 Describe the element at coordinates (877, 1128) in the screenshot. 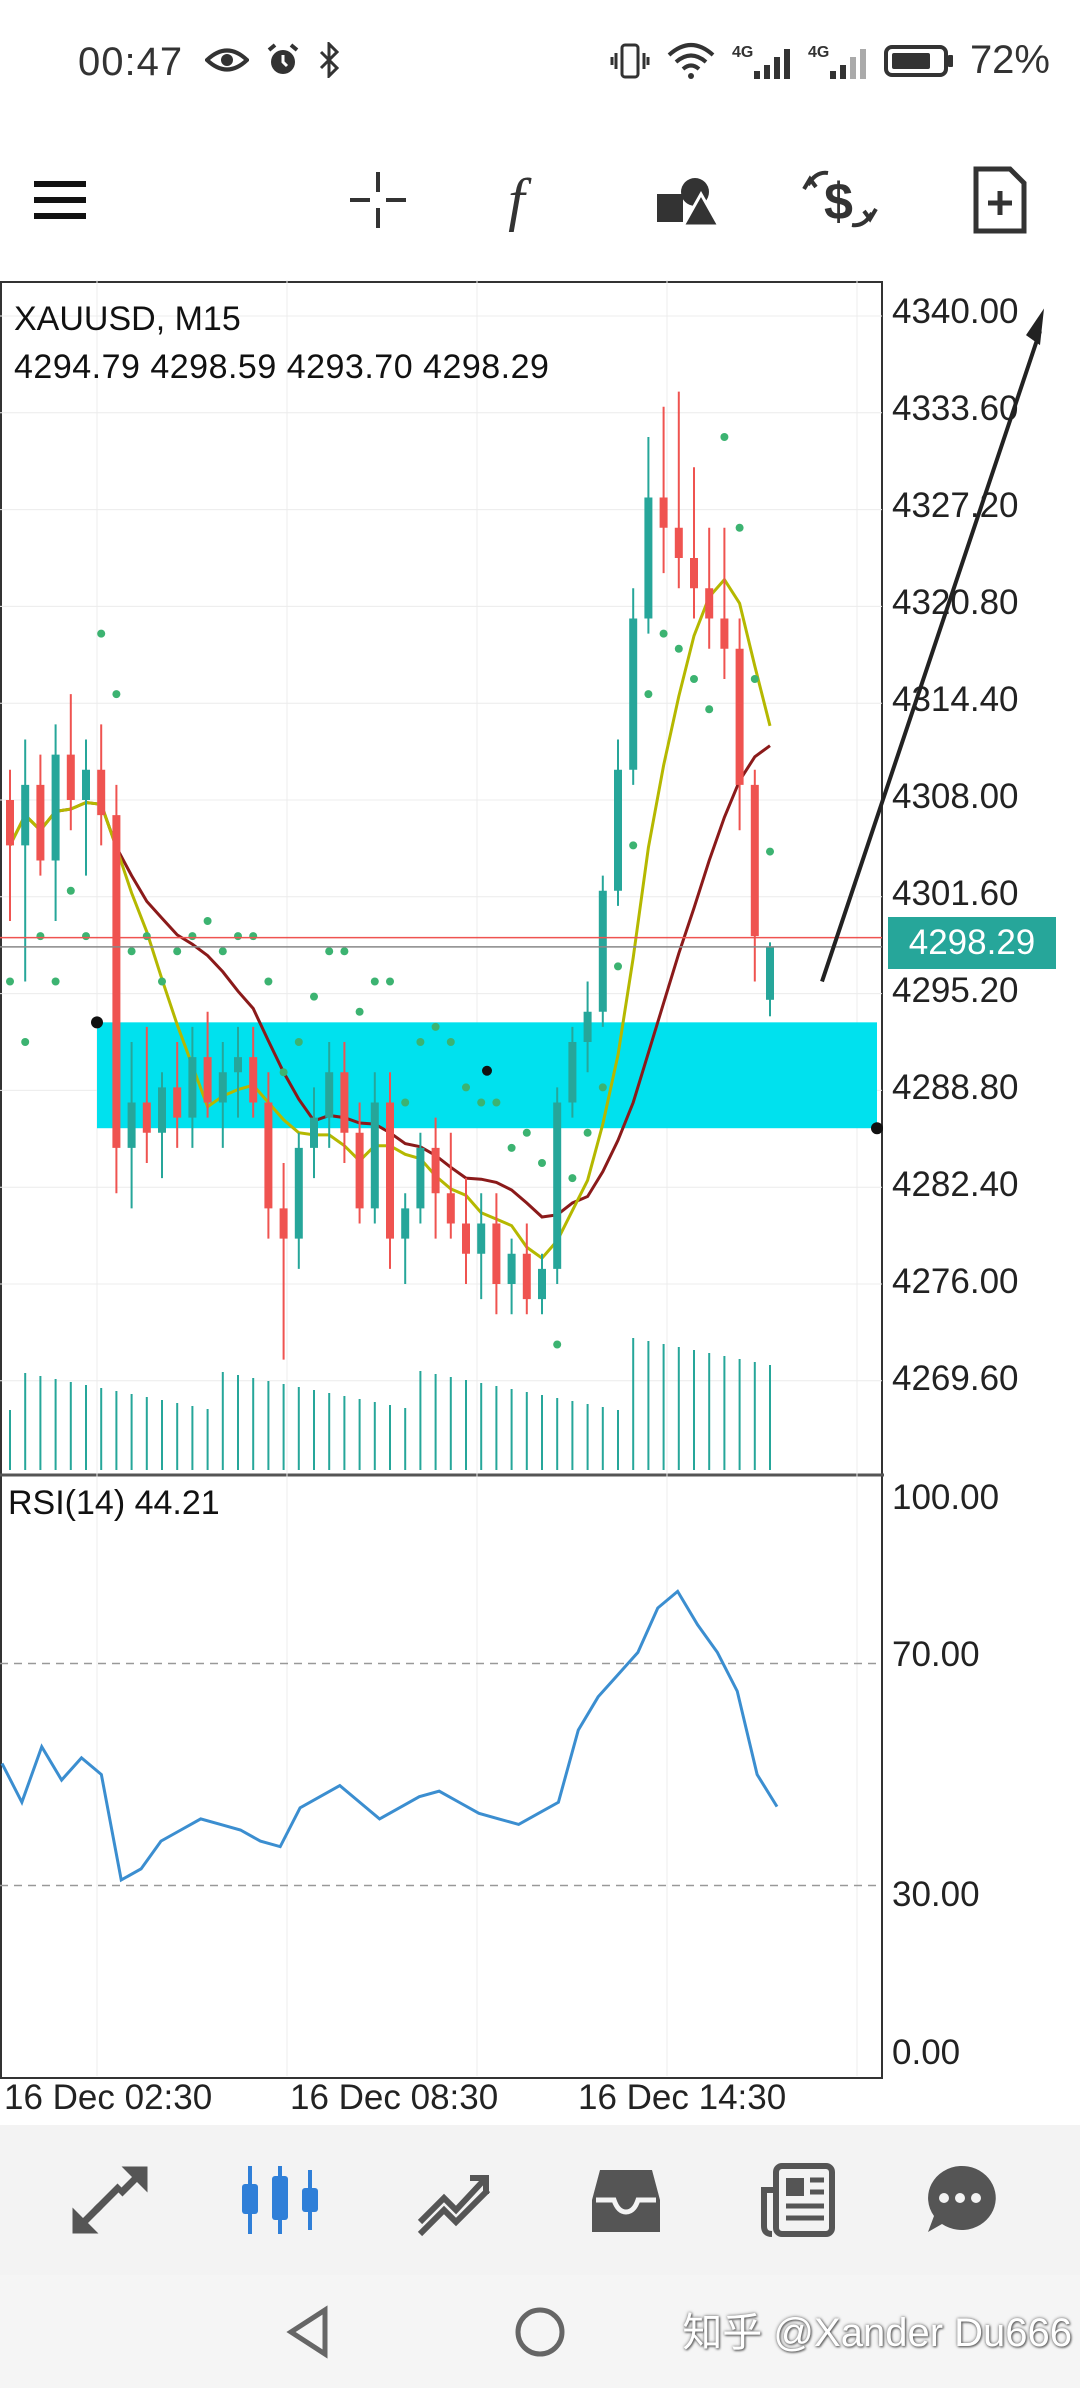

I see `zone-anchor` at that location.